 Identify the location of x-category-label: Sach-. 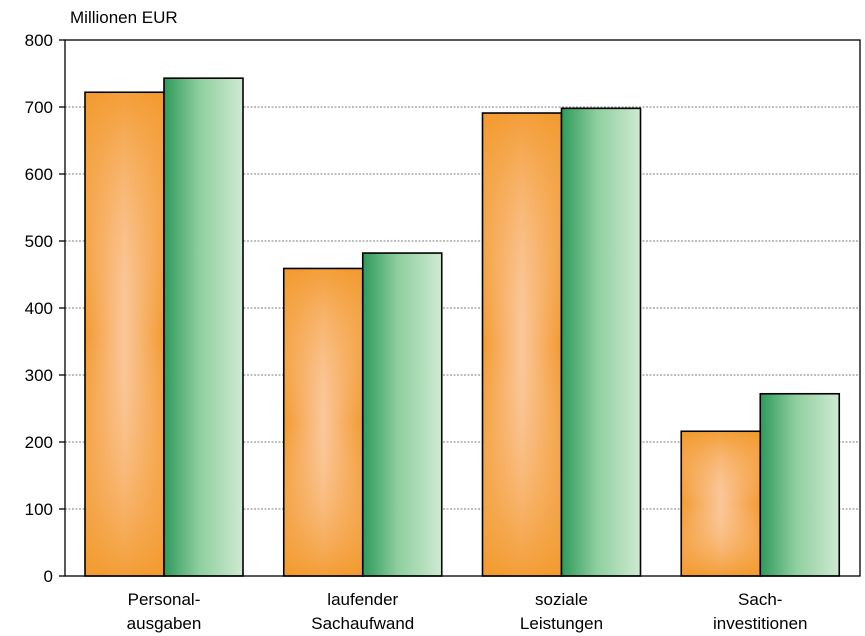
(760, 599).